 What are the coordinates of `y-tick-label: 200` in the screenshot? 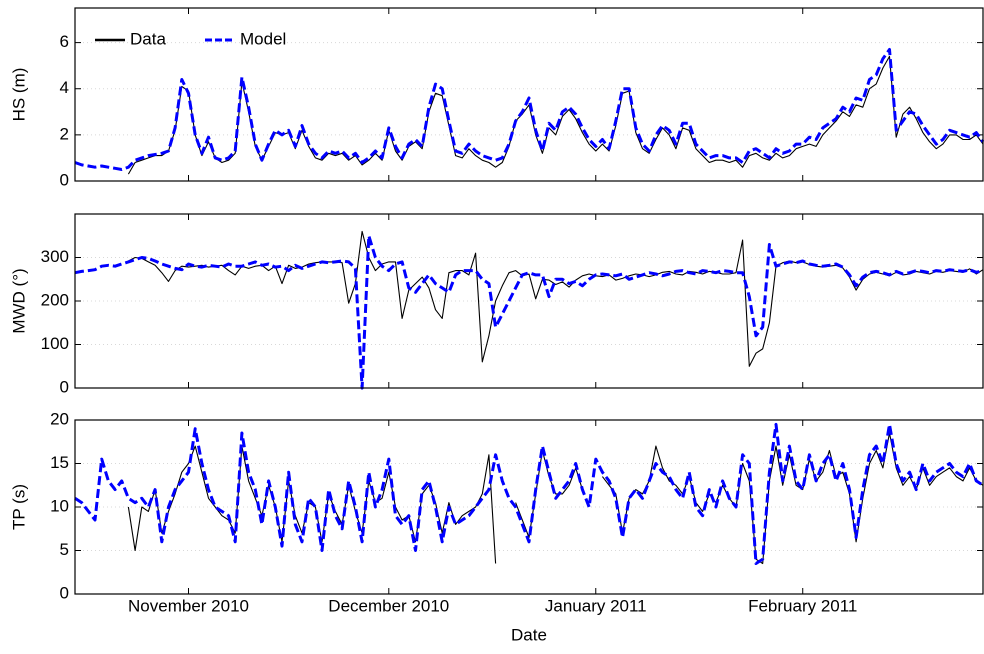 It's located at (55, 299).